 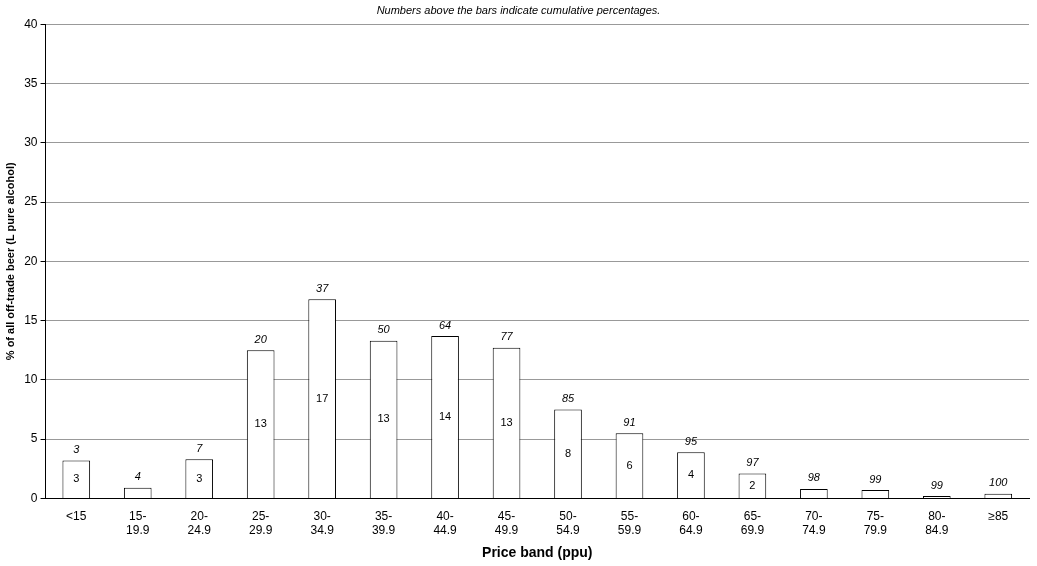 What do you see at coordinates (31, 23) in the screenshot?
I see `y-tick-label: 40` at bounding box center [31, 23].